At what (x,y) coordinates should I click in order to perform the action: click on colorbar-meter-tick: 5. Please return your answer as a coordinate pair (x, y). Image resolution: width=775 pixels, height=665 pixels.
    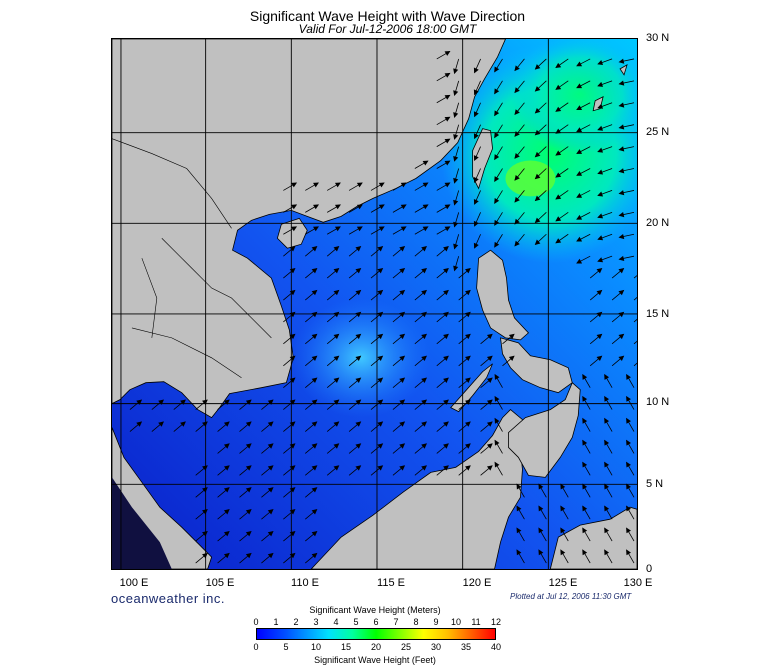
    Looking at the image, I should click on (356, 622).